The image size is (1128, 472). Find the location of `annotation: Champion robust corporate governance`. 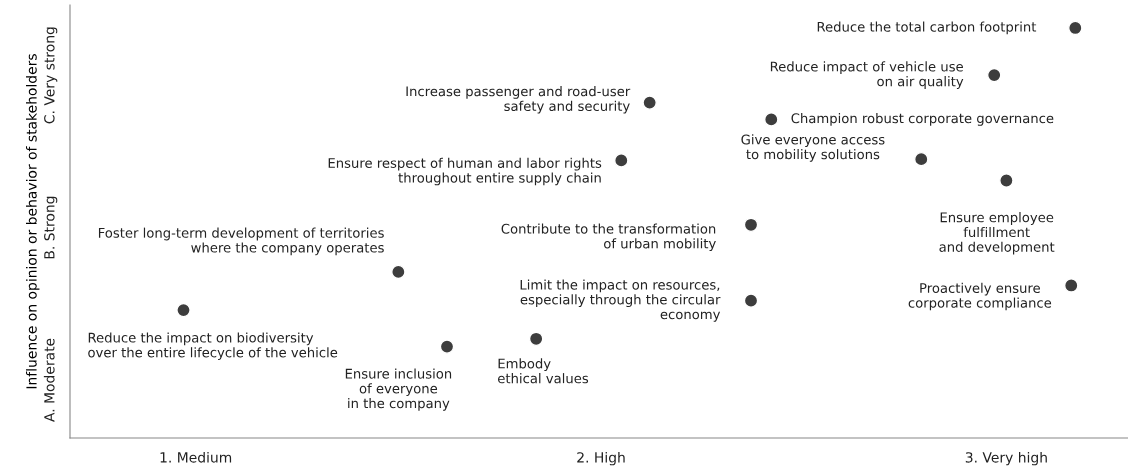

annotation: Champion robust corporate governance is located at coordinates (922, 119).